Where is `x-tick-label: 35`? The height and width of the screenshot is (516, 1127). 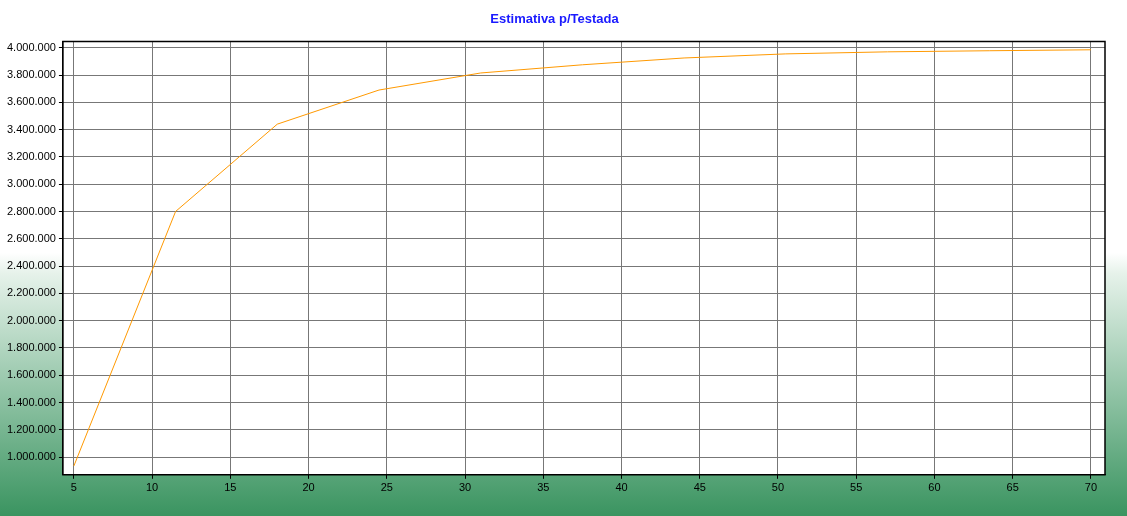
x-tick-label: 35 is located at coordinates (543, 487).